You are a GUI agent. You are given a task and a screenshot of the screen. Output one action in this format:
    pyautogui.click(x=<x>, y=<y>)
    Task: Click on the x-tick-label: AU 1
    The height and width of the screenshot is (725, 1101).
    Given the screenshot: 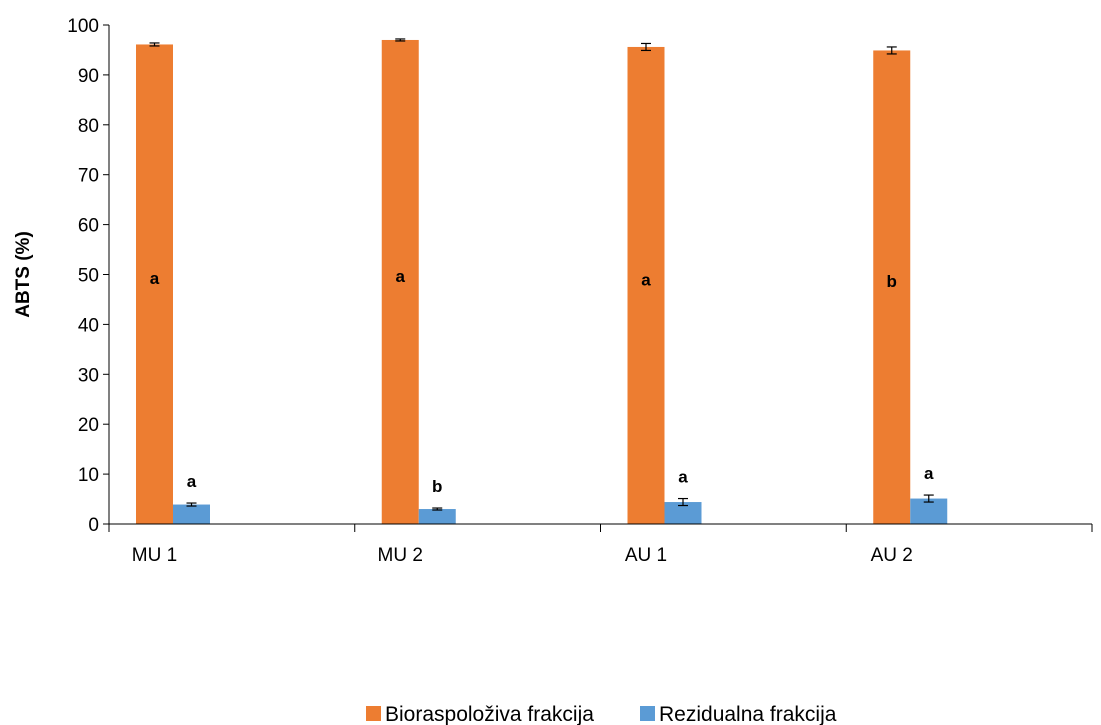 What is the action you would take?
    pyautogui.click(x=646, y=555)
    